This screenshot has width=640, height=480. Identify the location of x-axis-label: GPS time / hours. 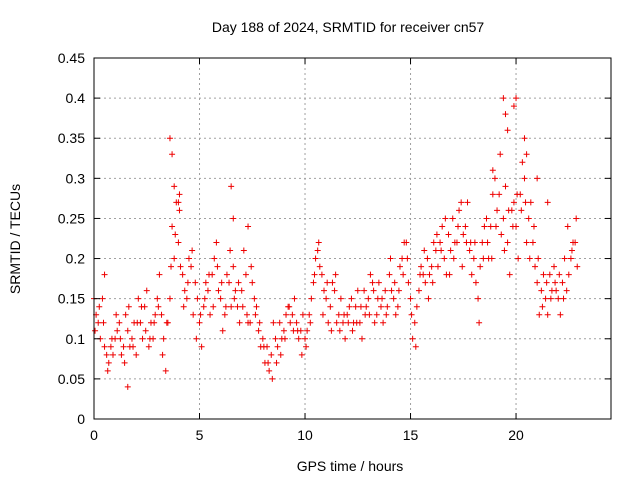
(350, 466).